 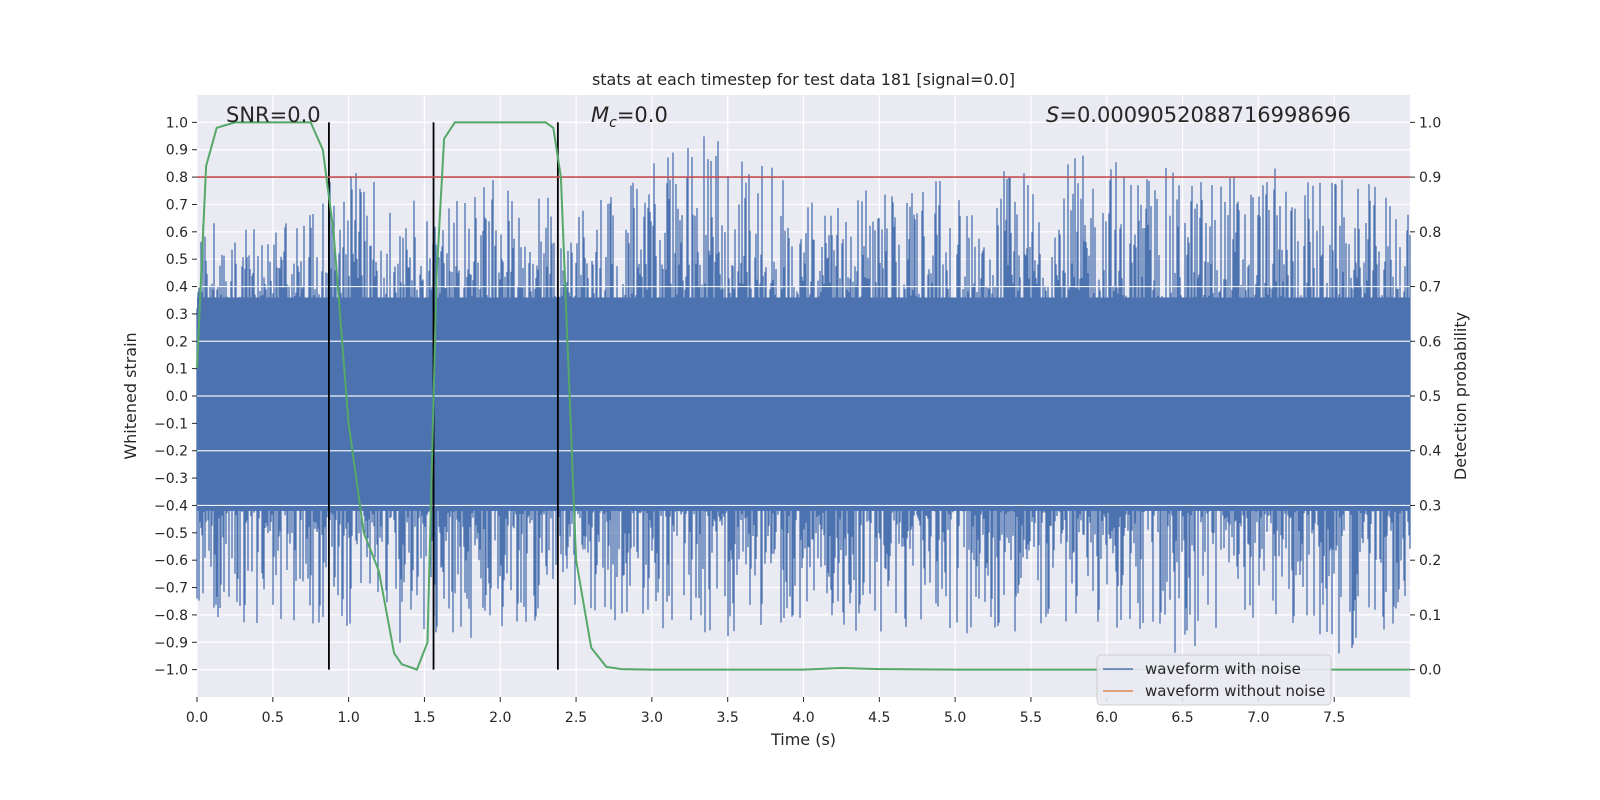 What do you see at coordinates (177, 315) in the screenshot?
I see `y-tick-label: 0.3` at bounding box center [177, 315].